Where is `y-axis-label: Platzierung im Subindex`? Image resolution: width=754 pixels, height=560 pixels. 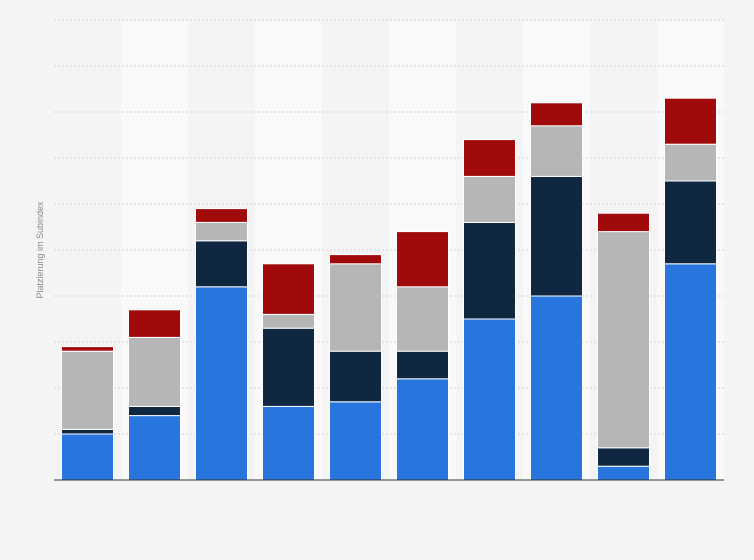 y-axis-label: Platzierung im Subindex is located at coordinates (40, 250).